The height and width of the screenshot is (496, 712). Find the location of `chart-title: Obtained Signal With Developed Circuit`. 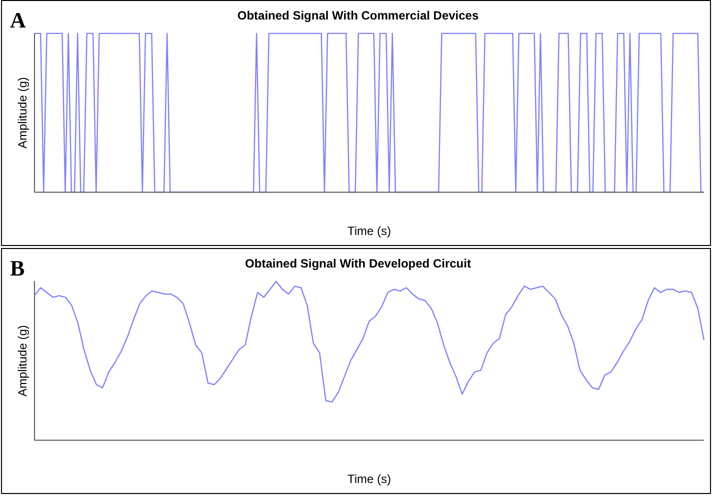

chart-title: Obtained Signal With Developed Circuit is located at coordinates (358, 263).